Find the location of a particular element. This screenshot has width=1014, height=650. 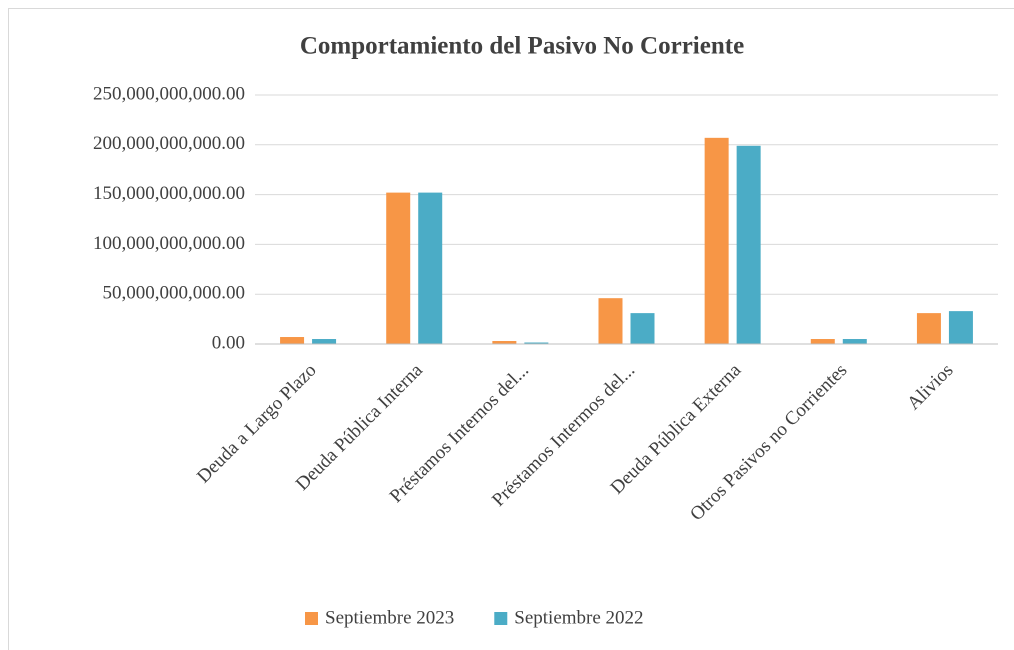

x-tick-label: Alivios is located at coordinates (930, 387).